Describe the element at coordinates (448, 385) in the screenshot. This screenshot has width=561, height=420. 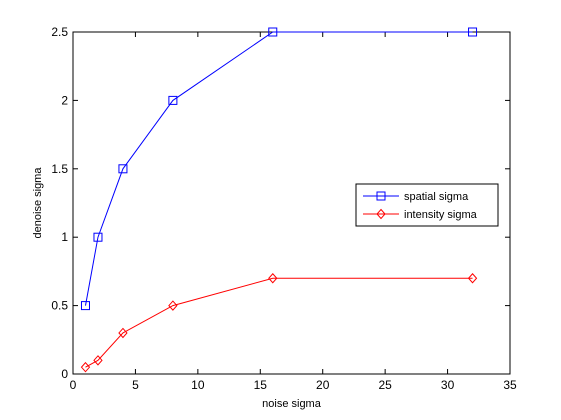
I see `x-tick-label: 30` at that location.